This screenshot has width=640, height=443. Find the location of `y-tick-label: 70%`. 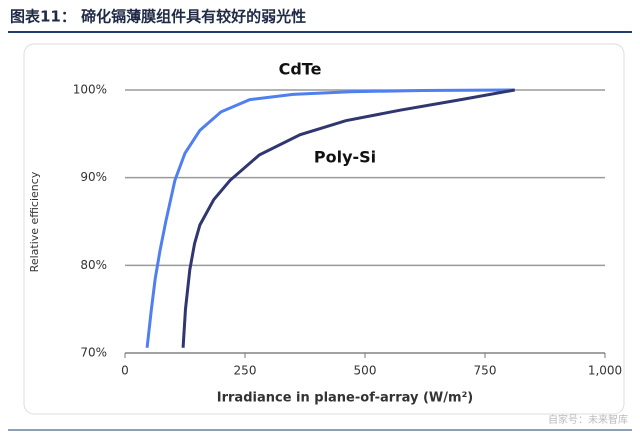

y-tick-label: 70% is located at coordinates (93, 353).